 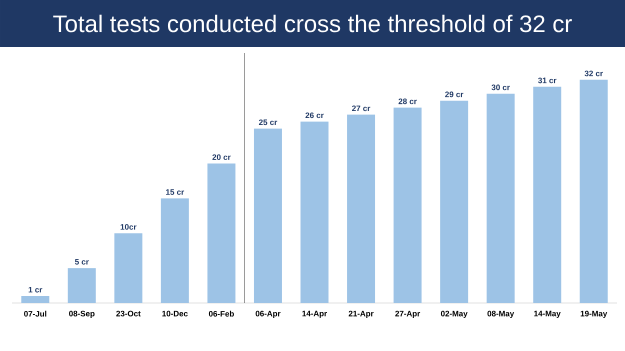 What do you see at coordinates (312, 23) in the screenshot?
I see `chart-title: Total tests conducted cross the threshold of 32 cr` at bounding box center [312, 23].